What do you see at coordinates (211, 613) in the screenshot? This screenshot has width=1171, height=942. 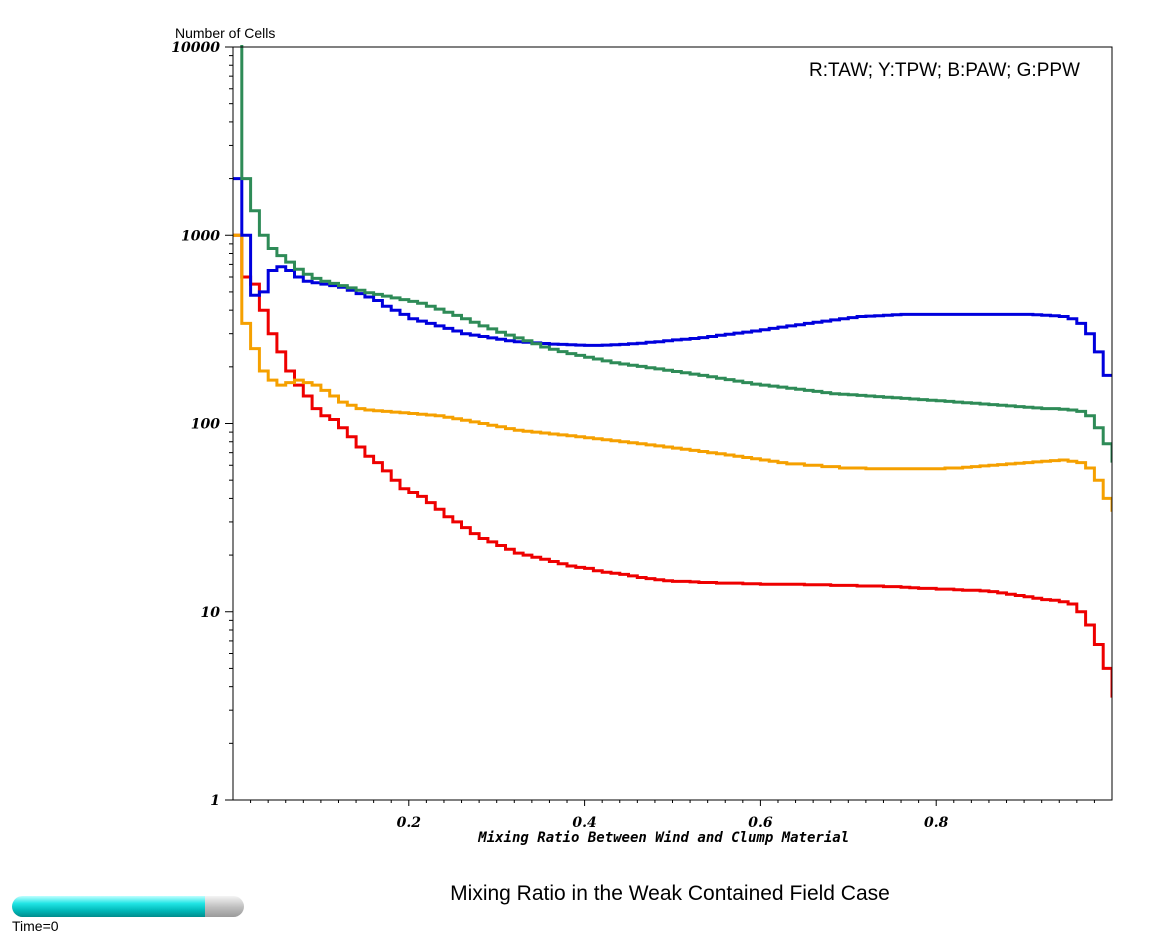 I see `y-tick-label: 10` at bounding box center [211, 613].